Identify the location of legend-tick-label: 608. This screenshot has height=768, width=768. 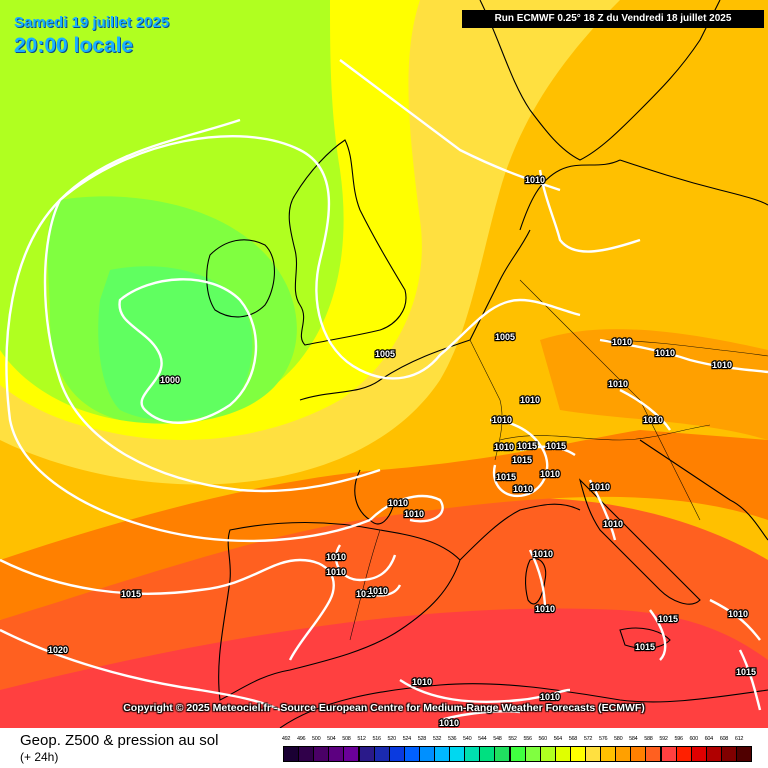
(724, 739).